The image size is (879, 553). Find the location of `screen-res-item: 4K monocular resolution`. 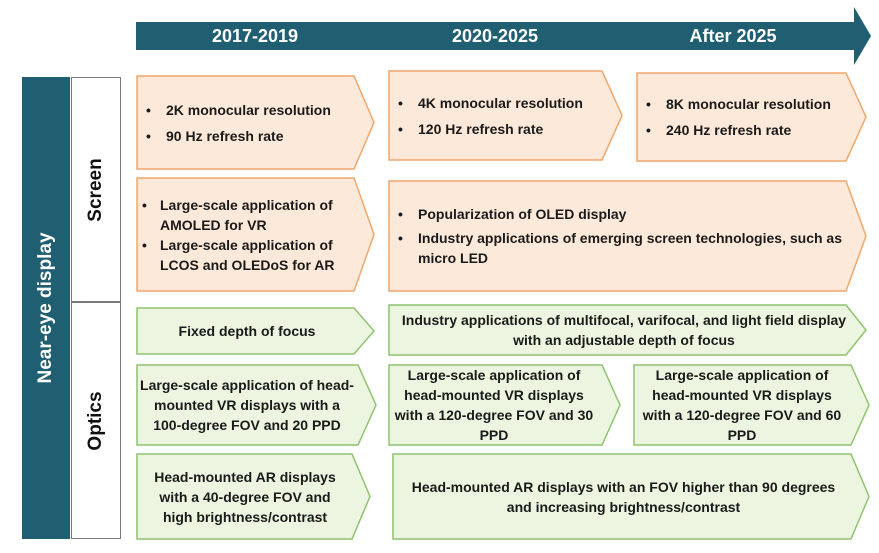

screen-res-item: 4K monocular resolution is located at coordinates (493, 103).